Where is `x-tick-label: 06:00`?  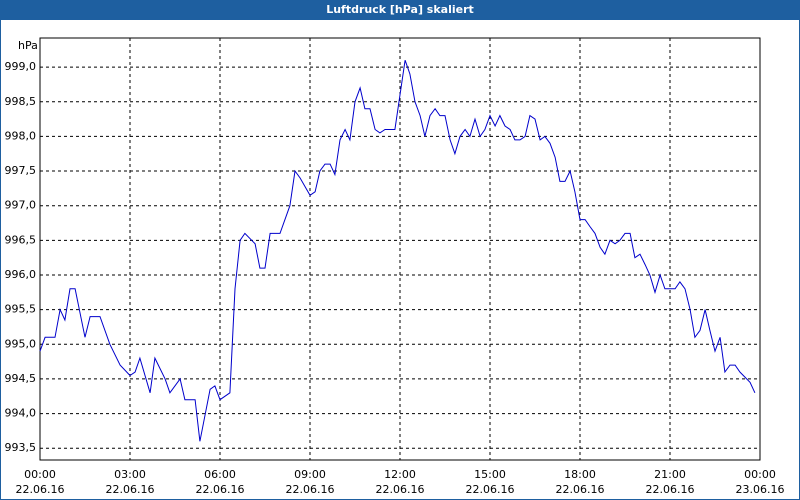
x-tick-label: 06:00 is located at coordinates (220, 474).